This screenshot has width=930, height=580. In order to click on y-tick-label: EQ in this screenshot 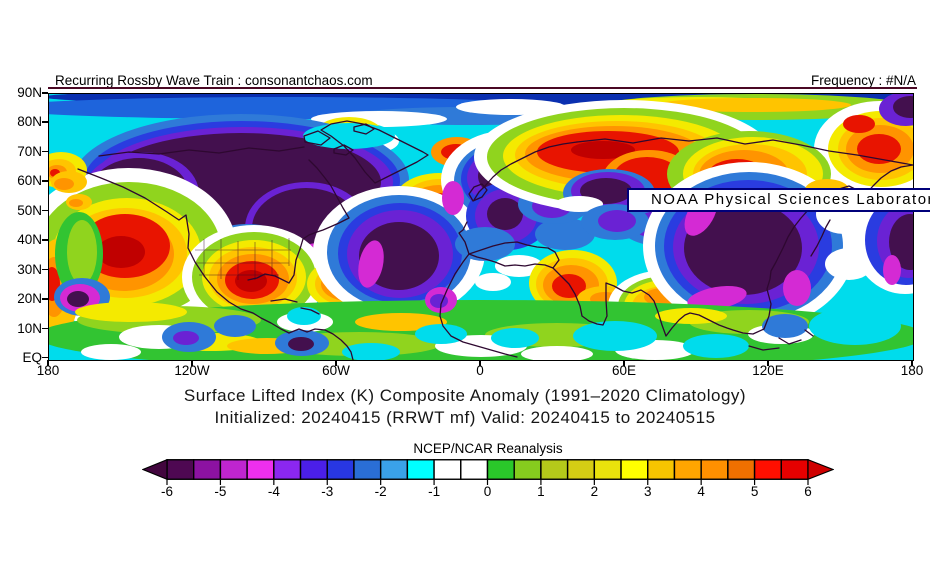, I will do `click(32, 357)`.